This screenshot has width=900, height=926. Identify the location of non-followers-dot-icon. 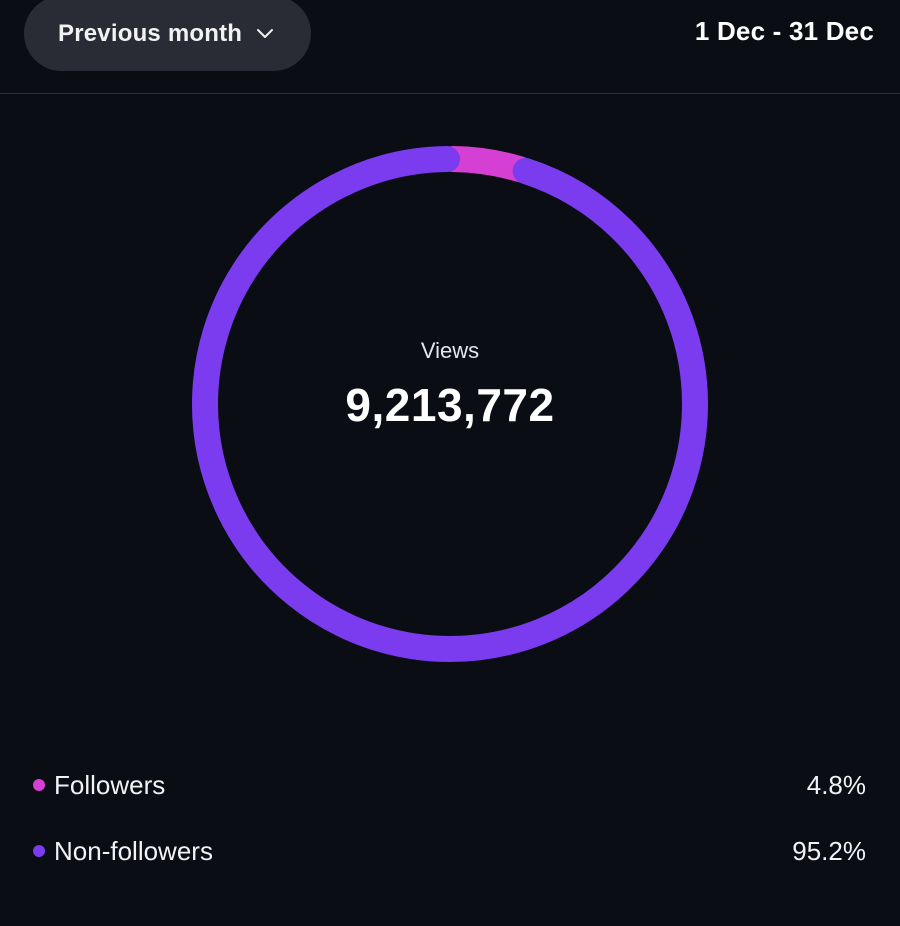
(39, 851).